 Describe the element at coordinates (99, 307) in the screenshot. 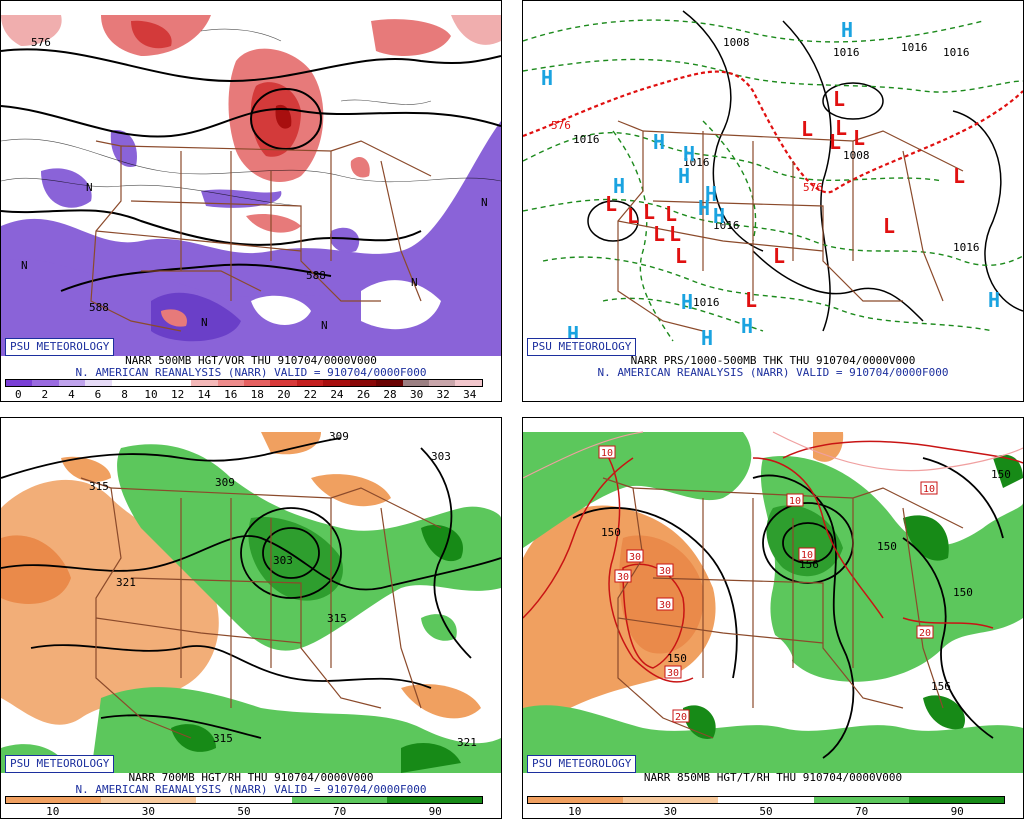

I see `contour-label: 588` at that location.